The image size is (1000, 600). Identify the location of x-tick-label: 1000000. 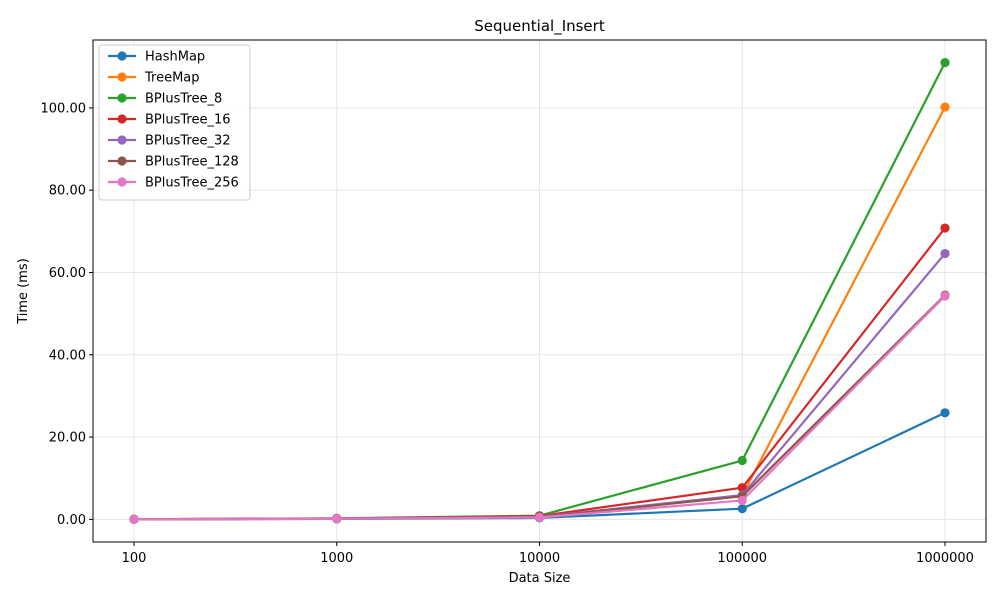
(945, 558).